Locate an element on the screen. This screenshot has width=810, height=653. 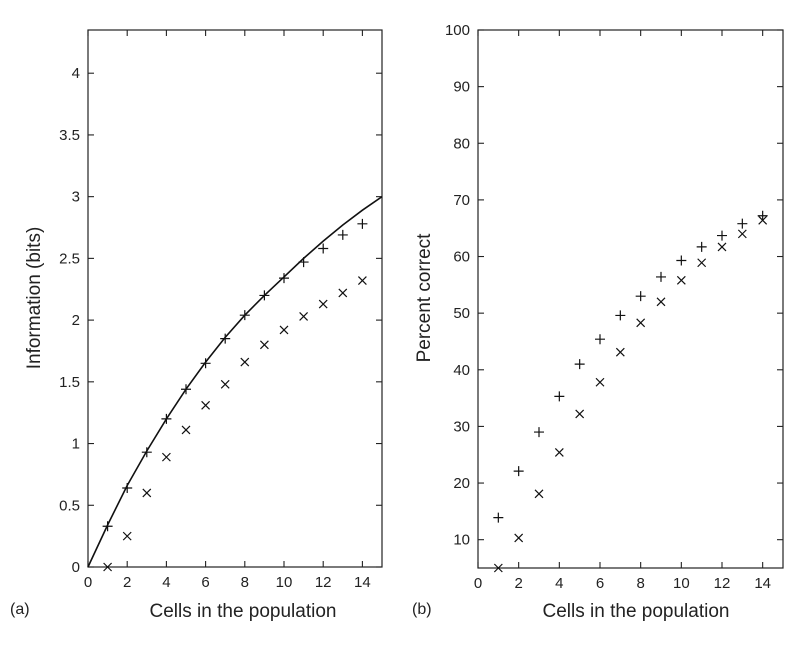
panel-a-ytick-label-6: 3 is located at coordinates (76, 197).